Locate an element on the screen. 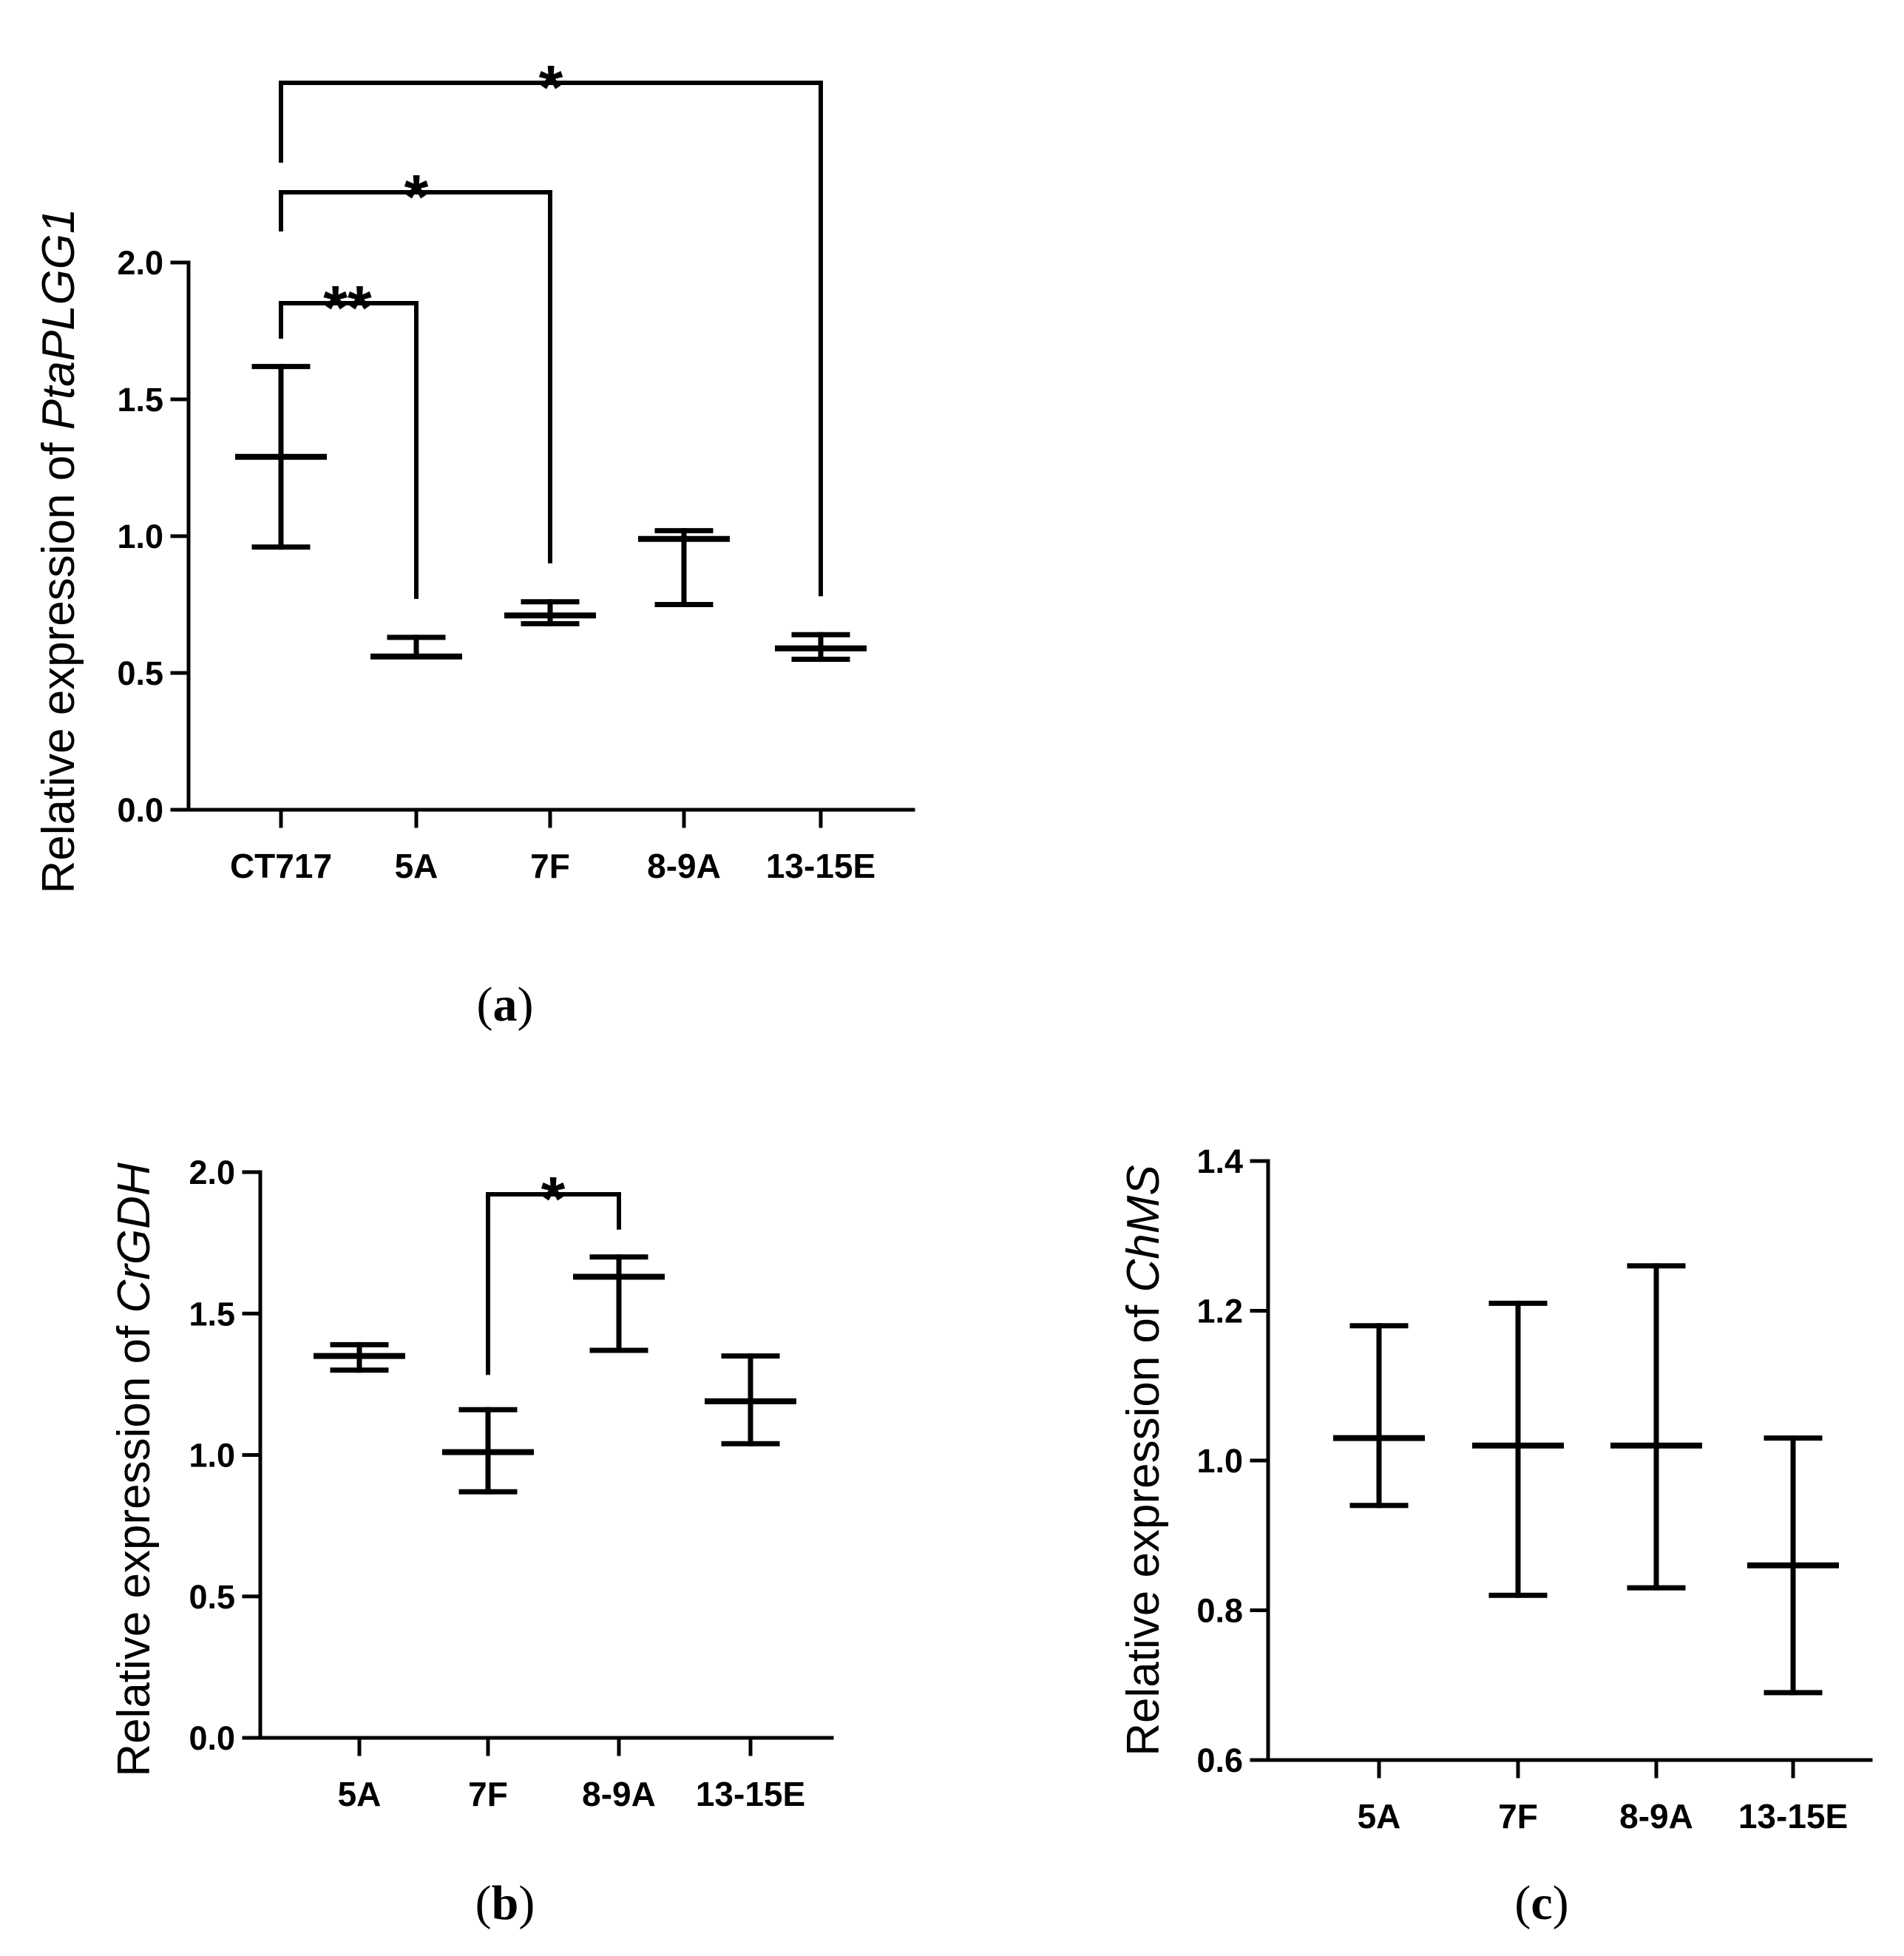 This screenshot has height=1956, width=1904. panel-label: (c) is located at coordinates (1541, 1903).